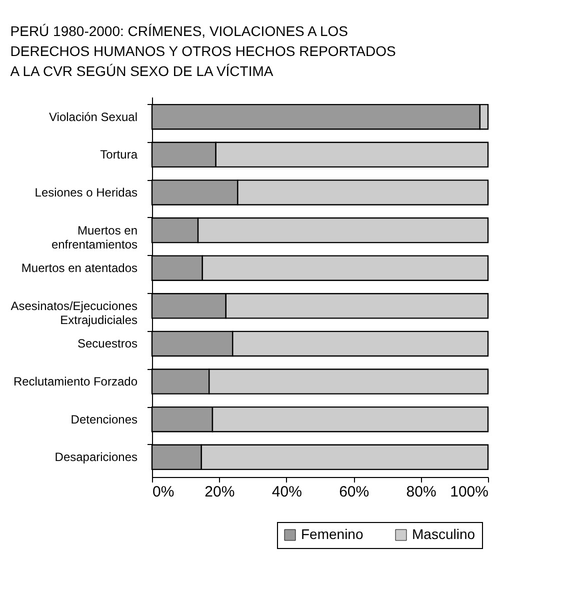 The height and width of the screenshot is (607, 586). Describe the element at coordinates (354, 492) in the screenshot. I see `x-tick-label: 60%` at that location.